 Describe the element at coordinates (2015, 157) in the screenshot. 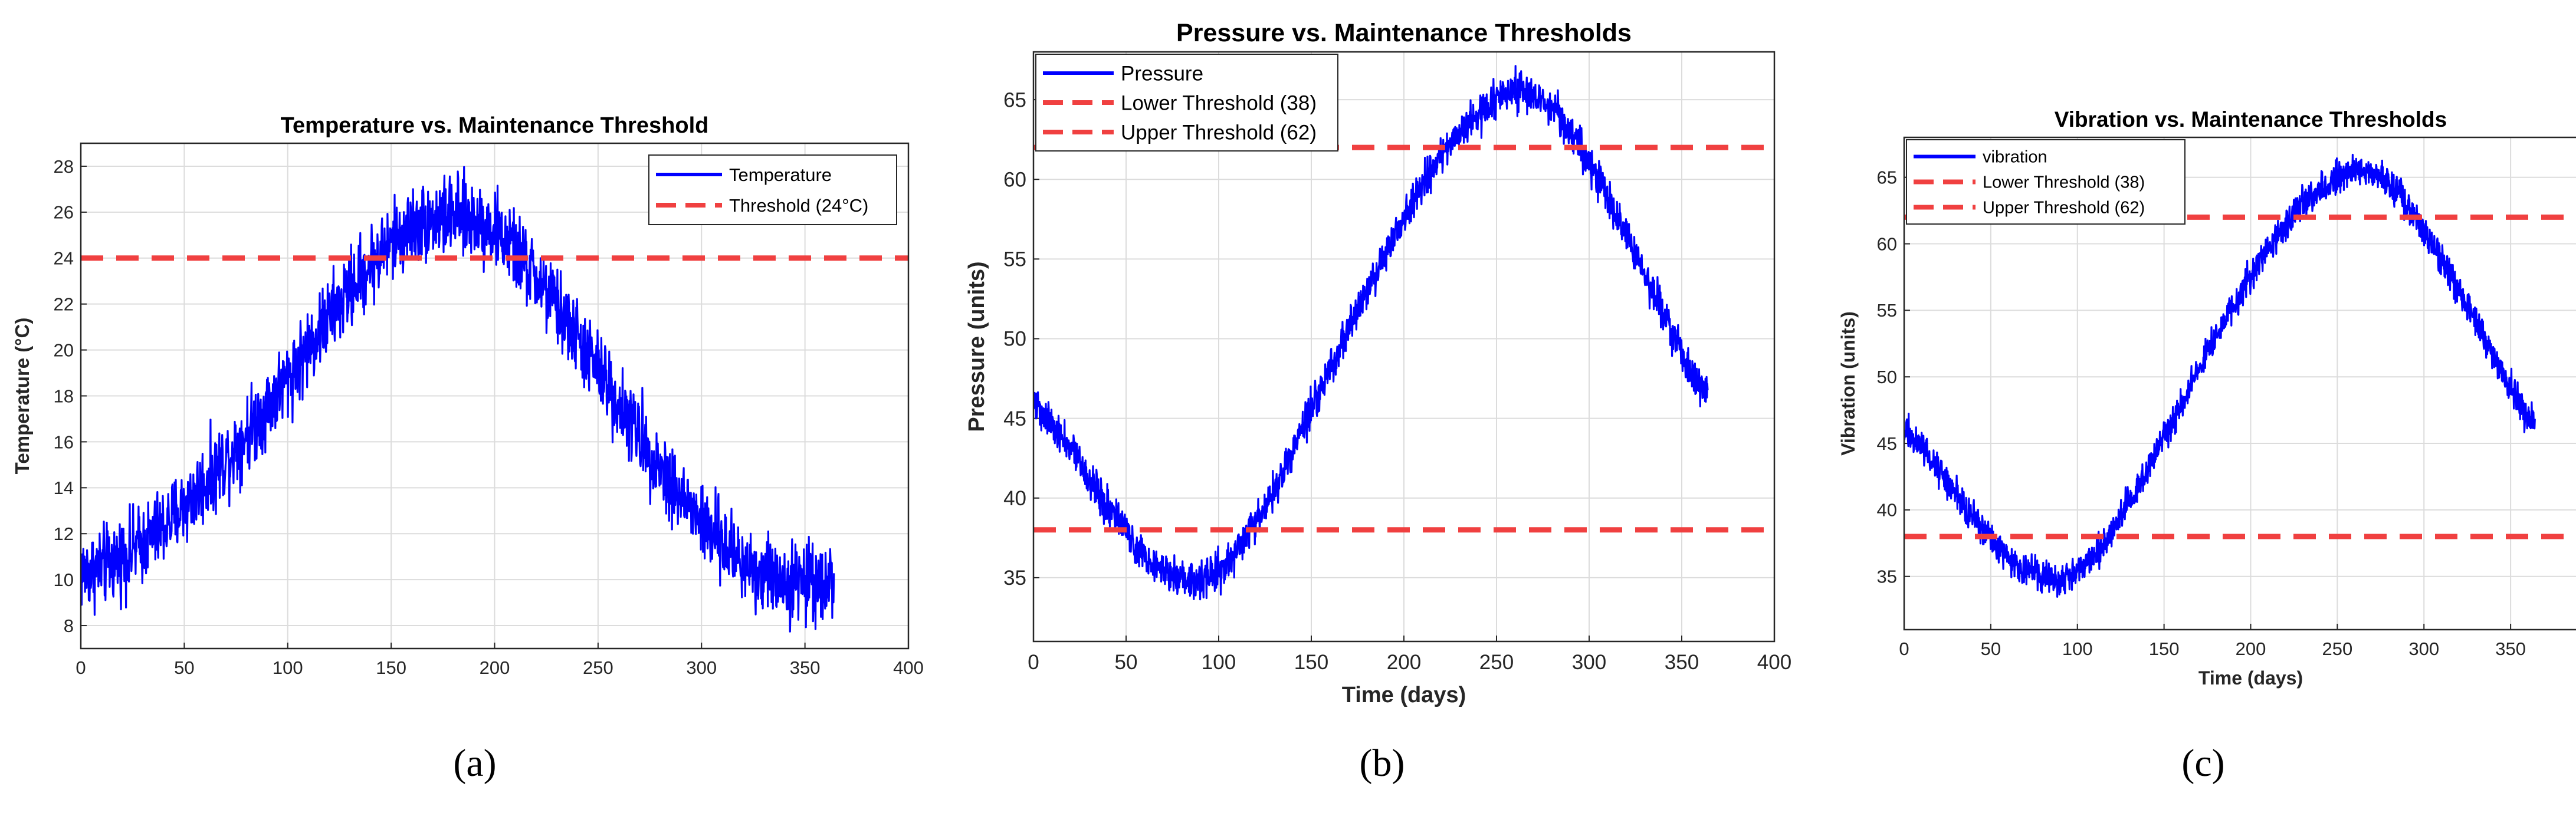

I see `chart-2-legend-label-vibration: vibration` at that location.